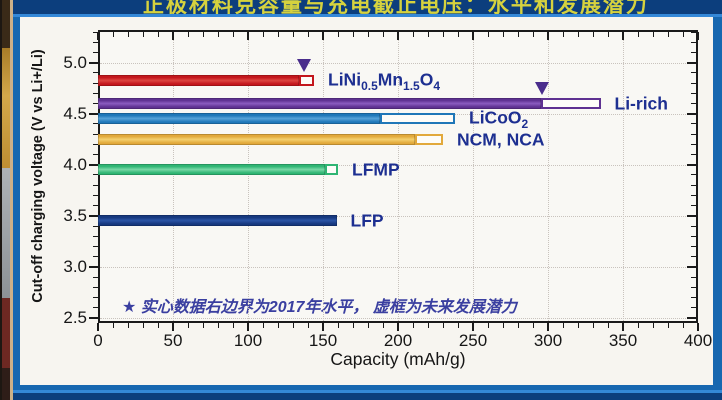 The height and width of the screenshot is (400, 722). What do you see at coordinates (698, 340) in the screenshot?
I see `x-tick-label: 400` at bounding box center [698, 340].